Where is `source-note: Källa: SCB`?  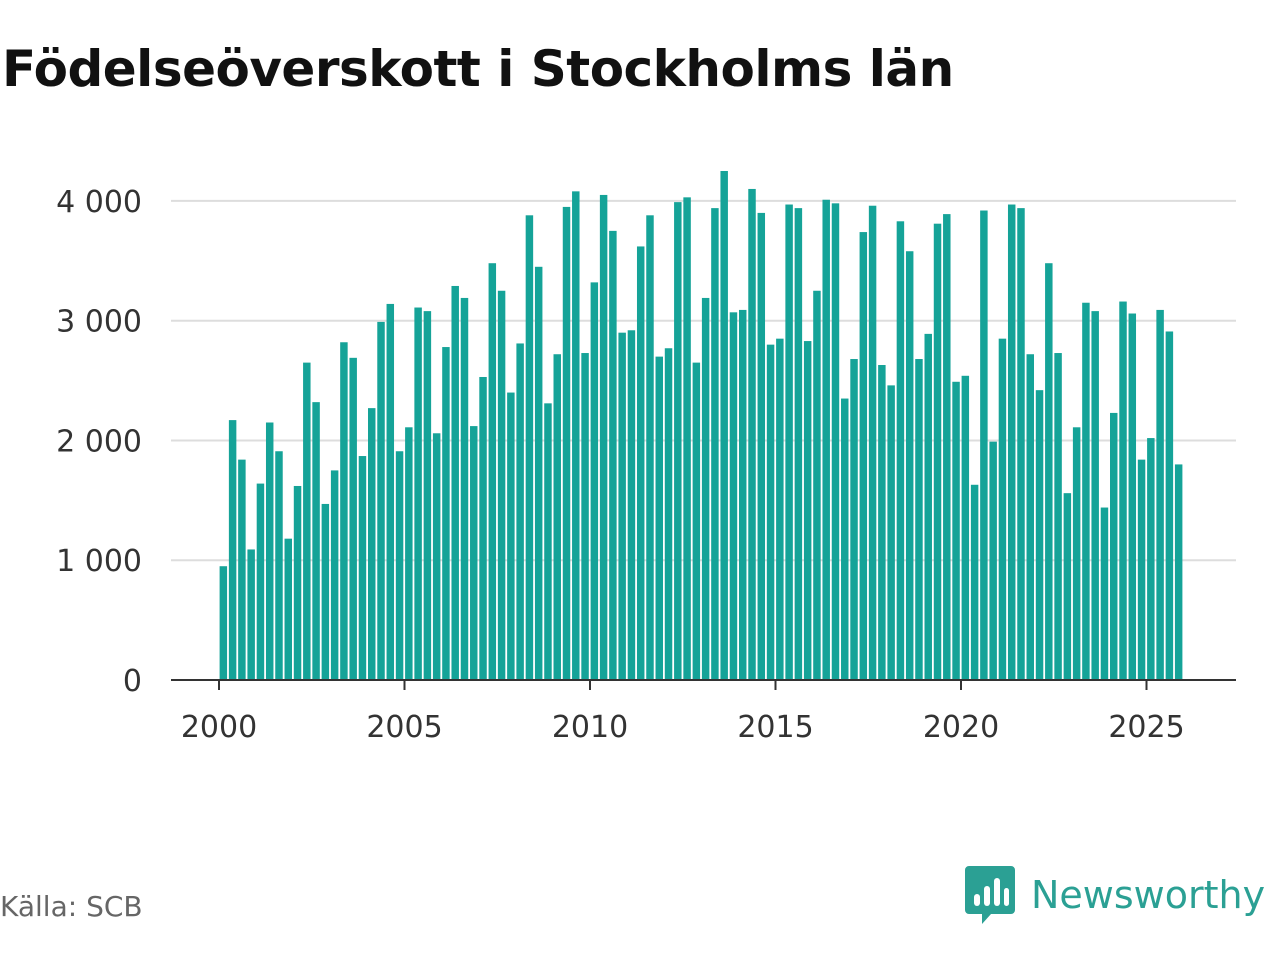 source-note: Källa: SCB is located at coordinates (71, 906).